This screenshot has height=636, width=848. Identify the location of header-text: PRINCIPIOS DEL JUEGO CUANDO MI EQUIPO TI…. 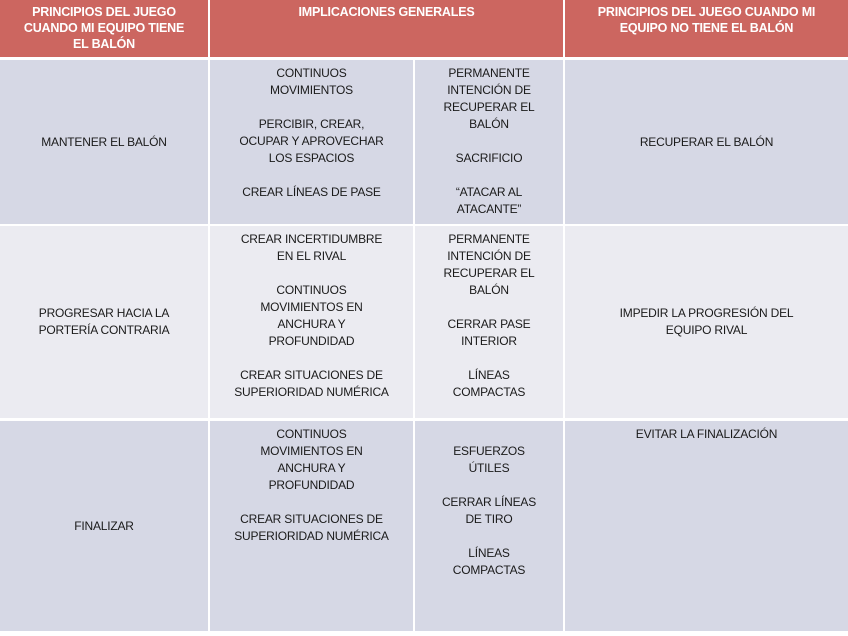
(104, 28).